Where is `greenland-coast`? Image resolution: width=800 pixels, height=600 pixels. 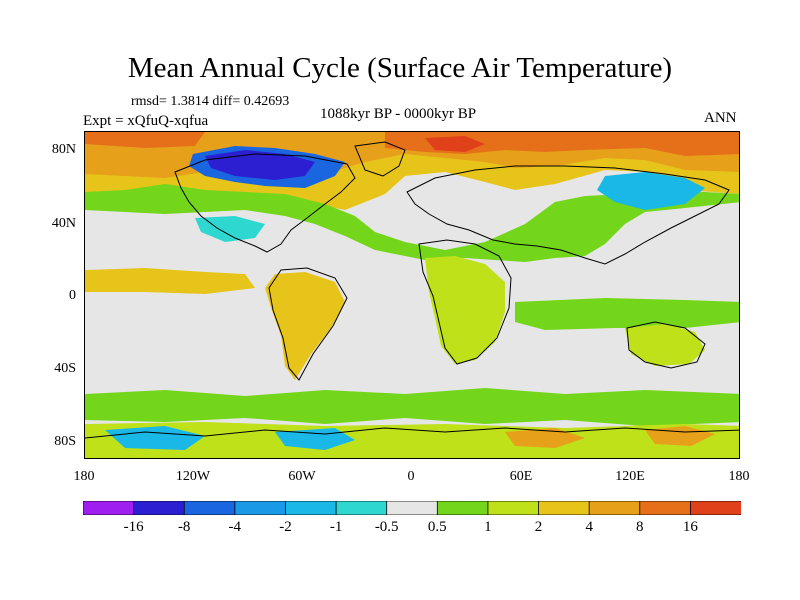
greenland-coast is located at coordinates (380, 159).